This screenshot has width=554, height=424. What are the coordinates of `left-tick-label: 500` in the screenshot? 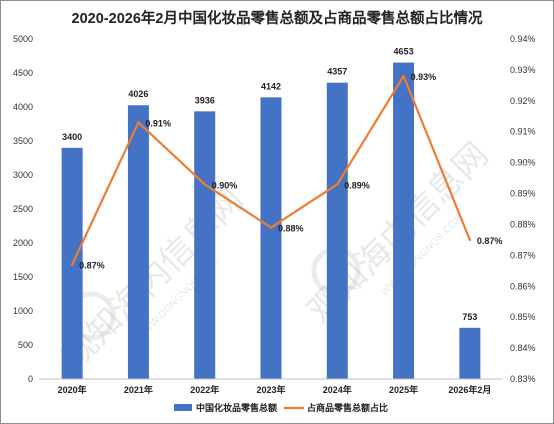 It's located at (25, 345).